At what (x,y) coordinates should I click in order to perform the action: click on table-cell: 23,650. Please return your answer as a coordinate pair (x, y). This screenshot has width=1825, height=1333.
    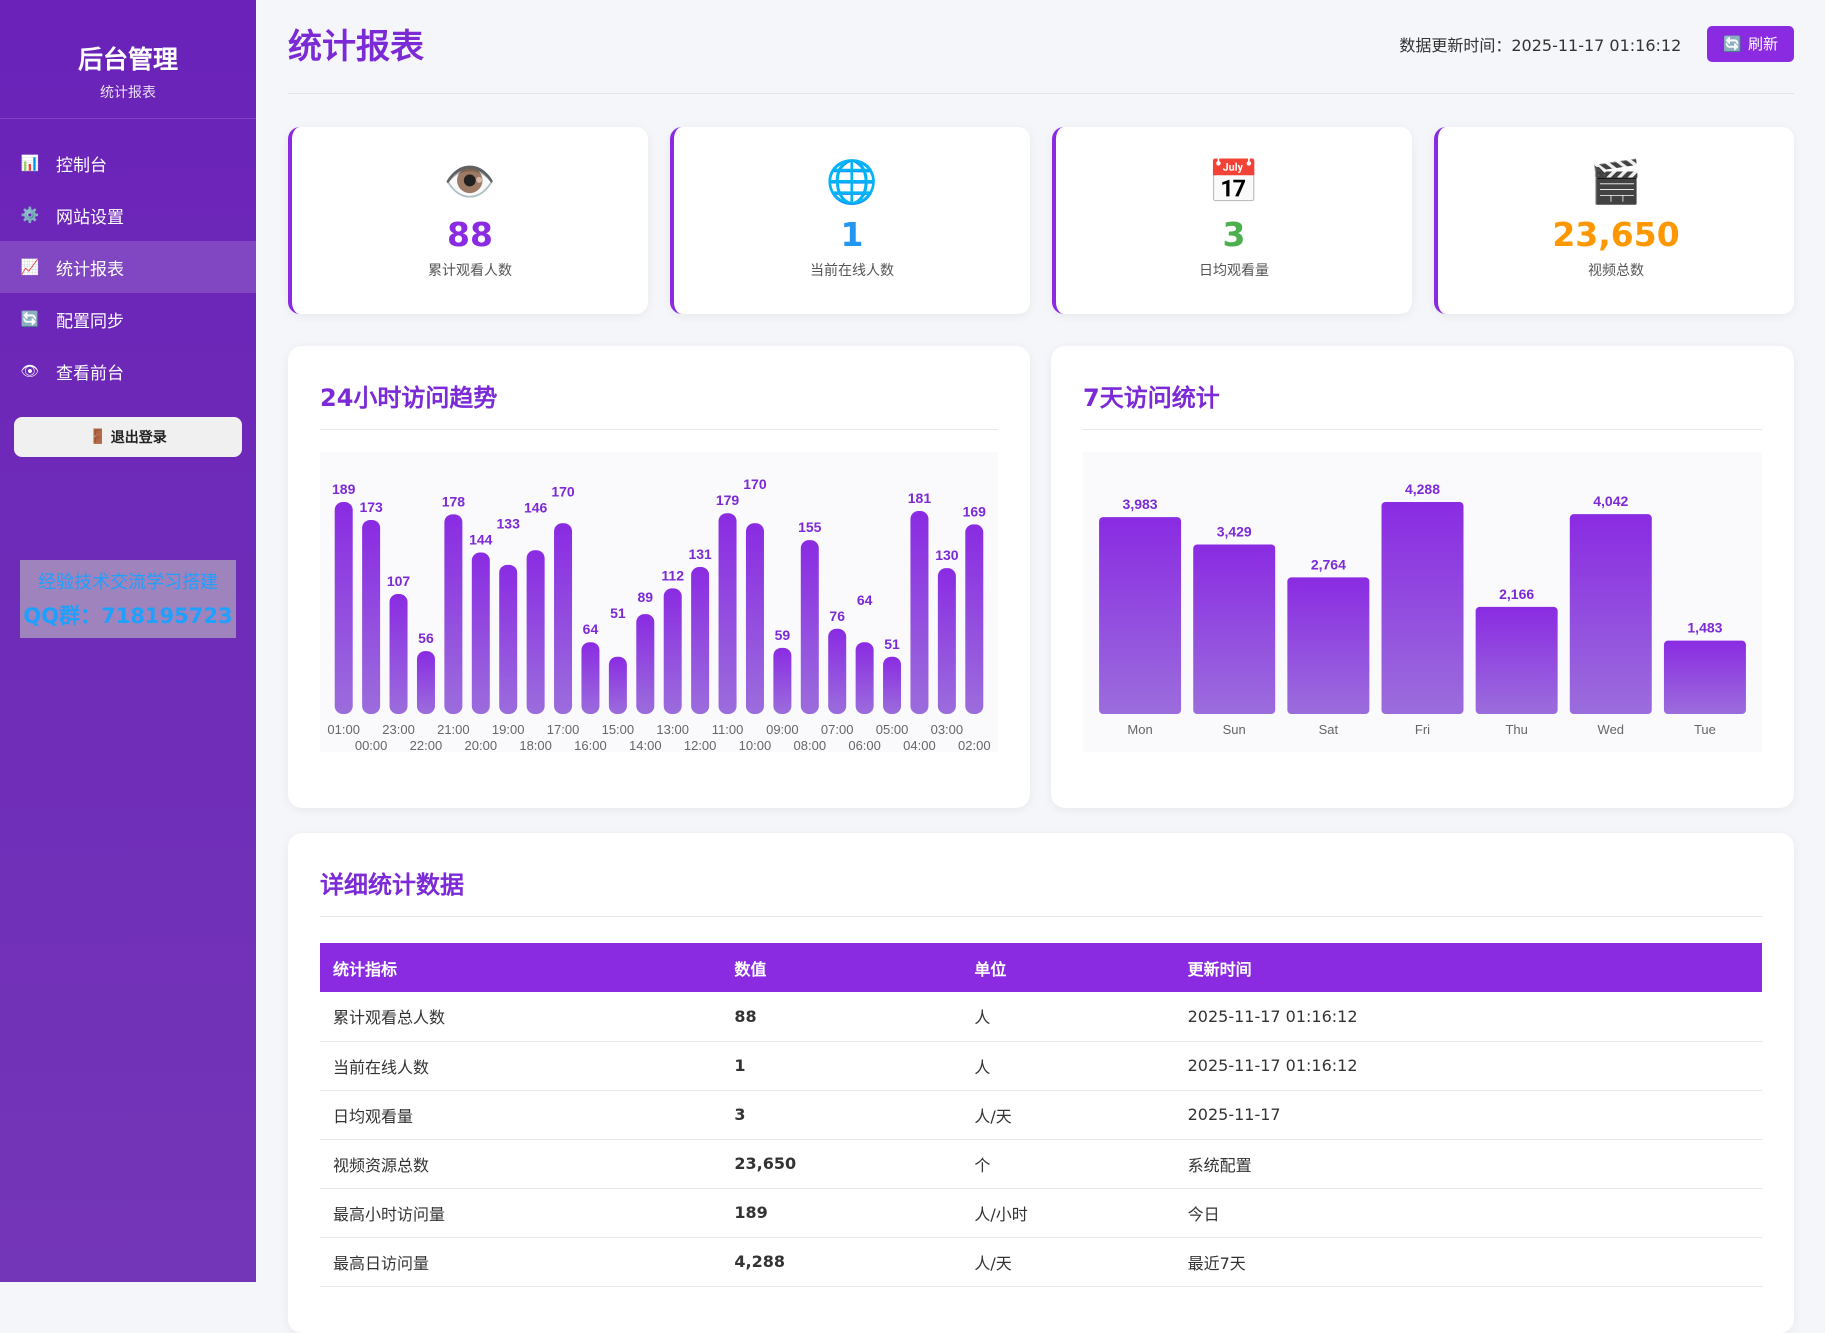
    Looking at the image, I should click on (841, 1164).